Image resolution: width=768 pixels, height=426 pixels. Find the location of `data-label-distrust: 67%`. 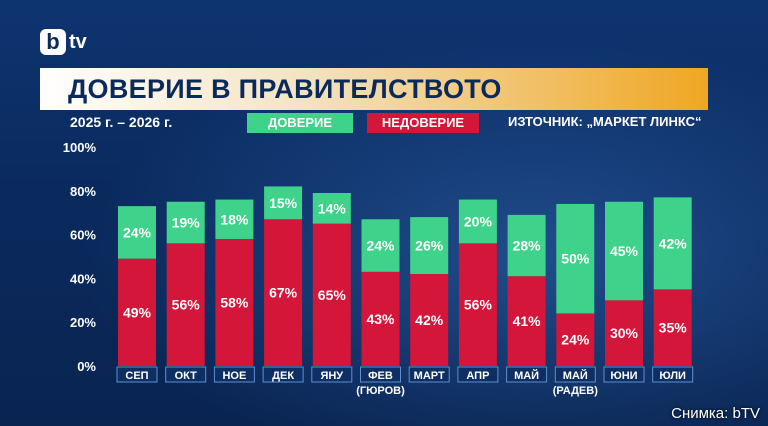

data-label-distrust: 67% is located at coordinates (283, 293).